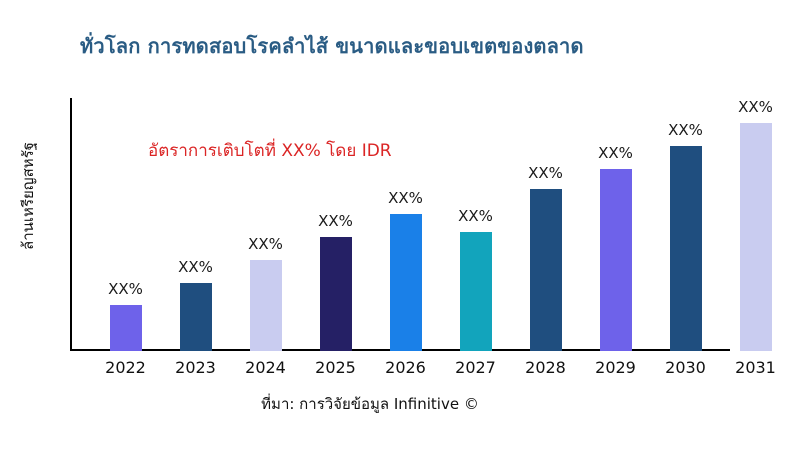 This screenshot has width=800, height=450. What do you see at coordinates (475, 216) in the screenshot?
I see `bar-value-label-2027: XX%` at bounding box center [475, 216].